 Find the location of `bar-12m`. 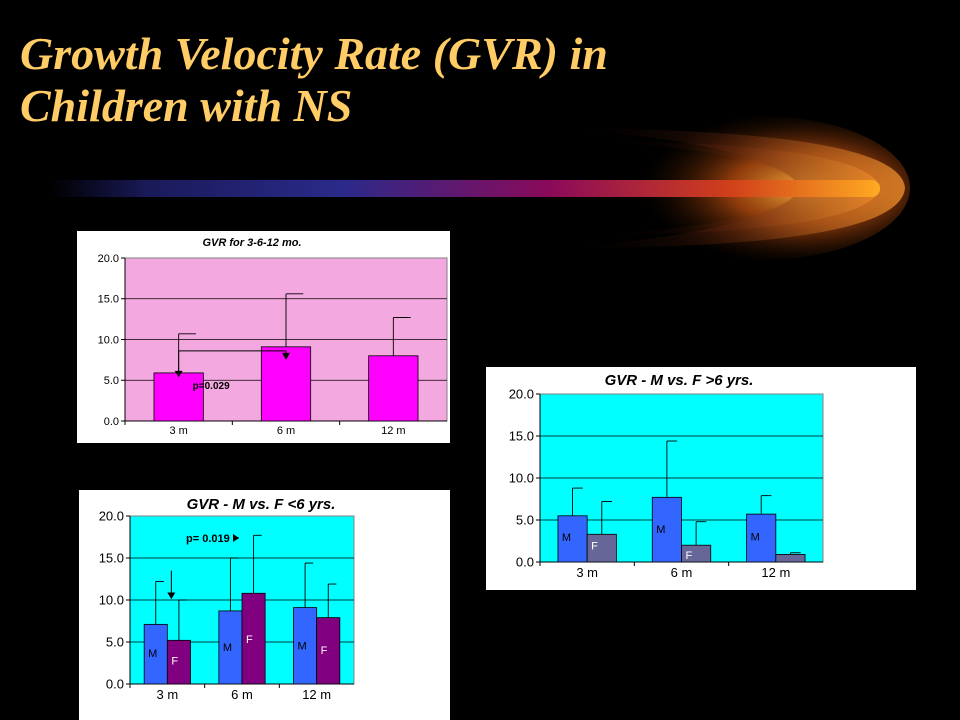

bar-12m is located at coordinates (393, 388).